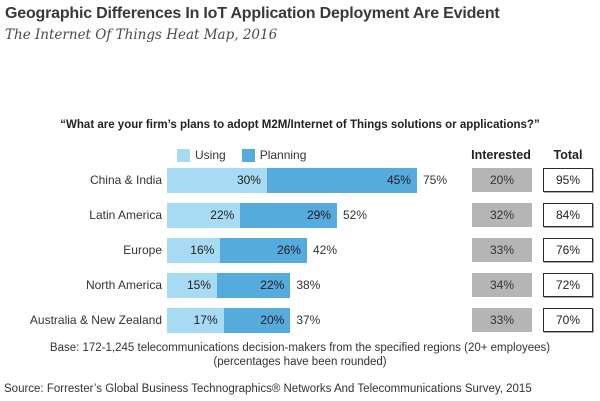 This screenshot has height=401, width=600. What do you see at coordinates (501, 155) in the screenshot?
I see `column-header-interested: Interested` at bounding box center [501, 155].